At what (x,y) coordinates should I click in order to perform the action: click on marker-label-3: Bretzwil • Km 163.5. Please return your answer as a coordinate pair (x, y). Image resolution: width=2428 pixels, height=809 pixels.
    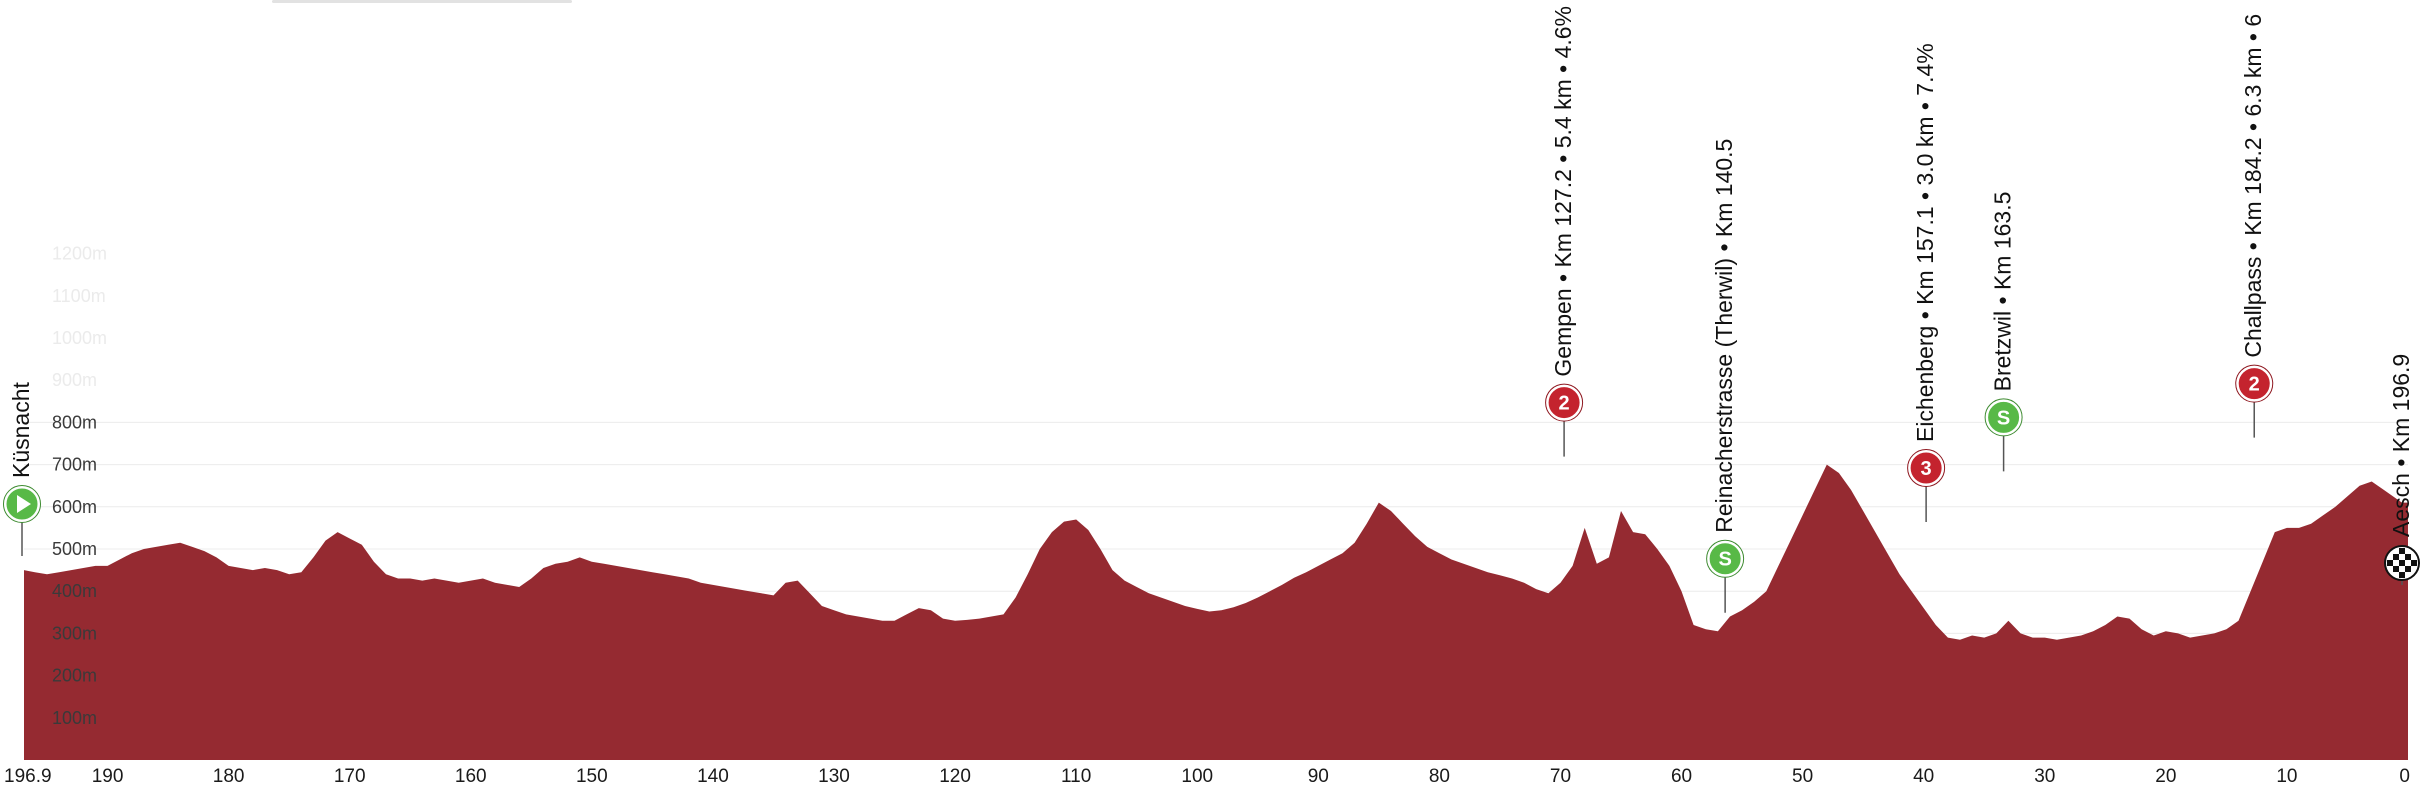
    Looking at the image, I should click on (2003, 292).